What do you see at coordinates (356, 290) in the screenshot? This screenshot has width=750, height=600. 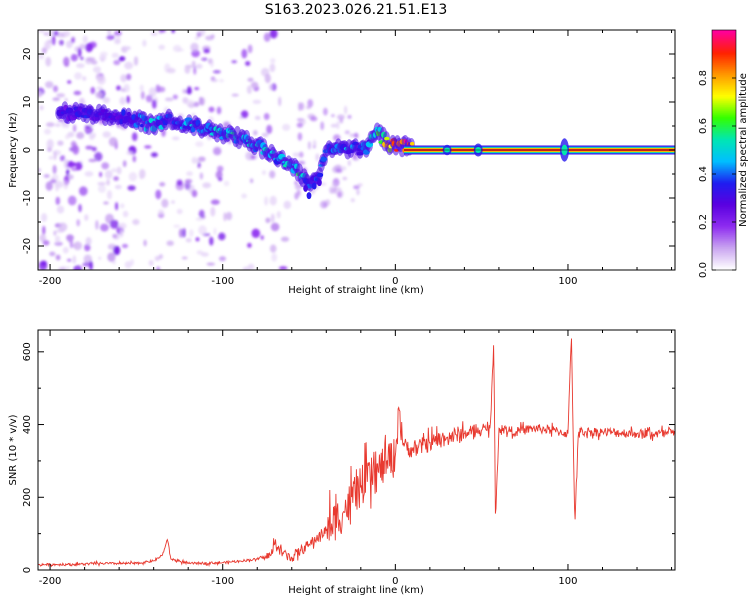 I see `spectrogram-x-axis-label: Height of straight line (km)` at bounding box center [356, 290].